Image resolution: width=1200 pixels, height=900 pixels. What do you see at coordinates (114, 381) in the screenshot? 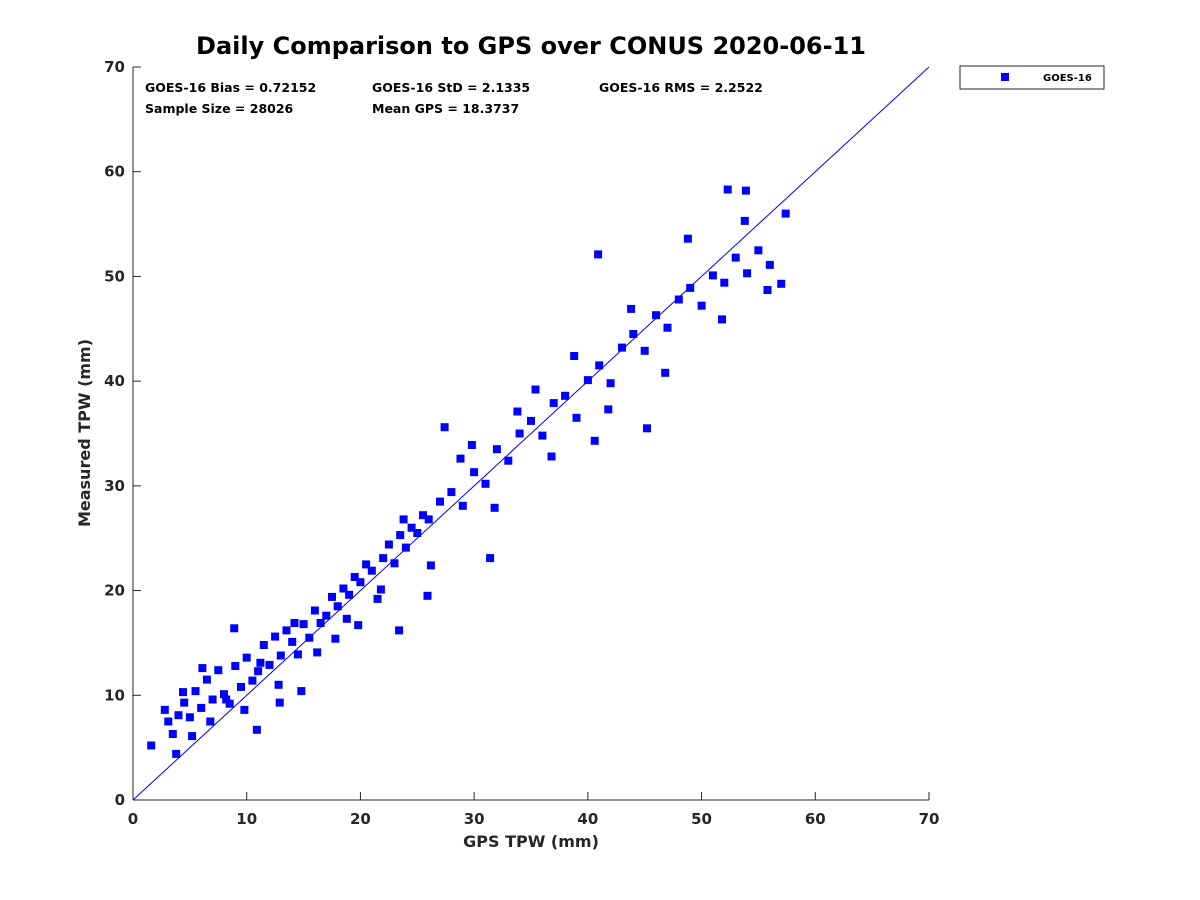
I see `y-tick-label: 40` at bounding box center [114, 381].